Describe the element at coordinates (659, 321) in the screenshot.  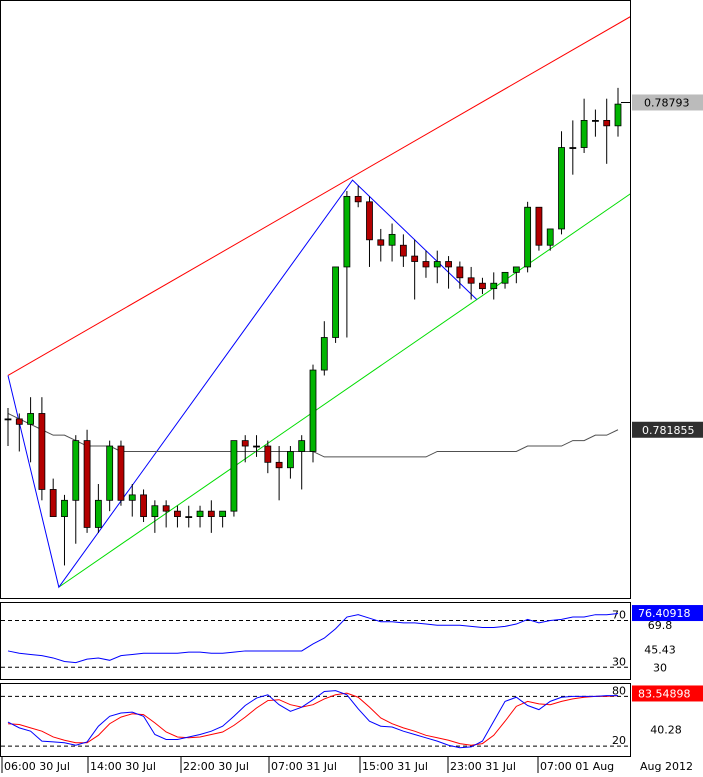
I see `price-tick-label: 0.7839` at that location.